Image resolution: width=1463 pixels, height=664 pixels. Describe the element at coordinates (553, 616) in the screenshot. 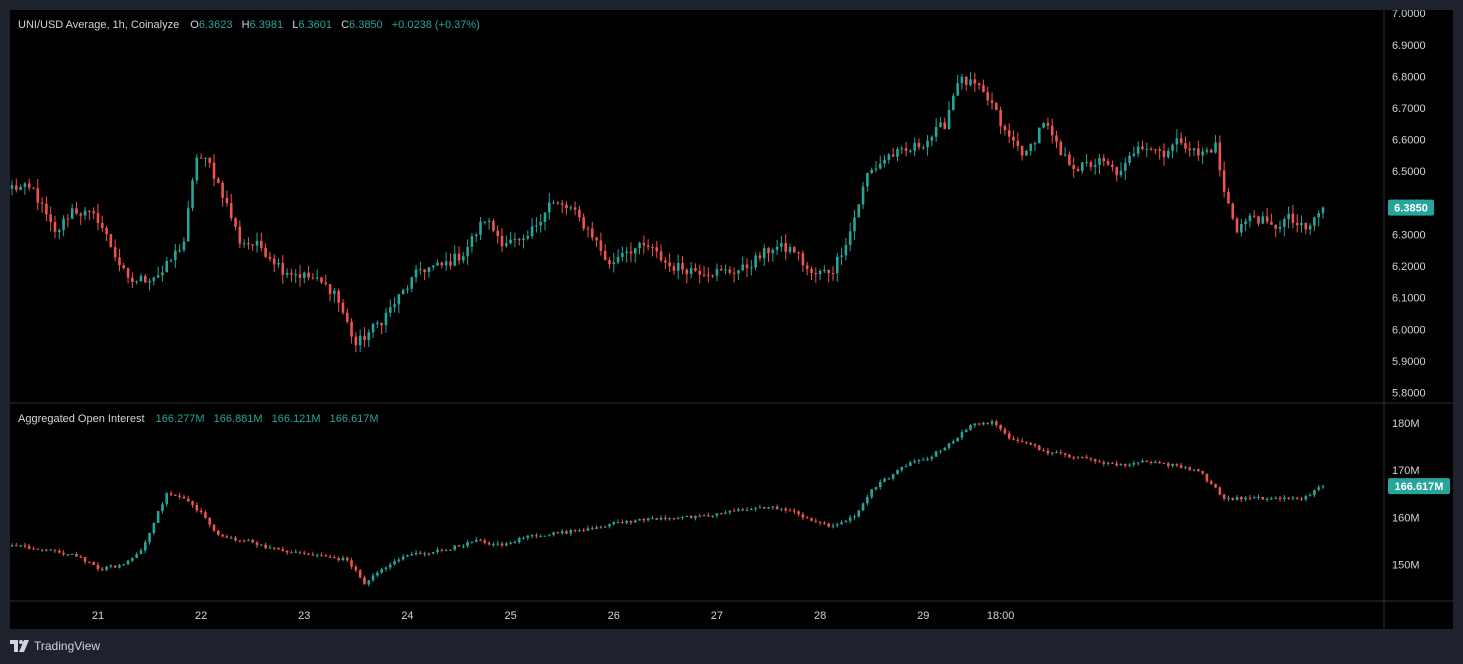

I see `time-axis: 21 22 23 24 25 26 27 28 29 18:00` at that location.